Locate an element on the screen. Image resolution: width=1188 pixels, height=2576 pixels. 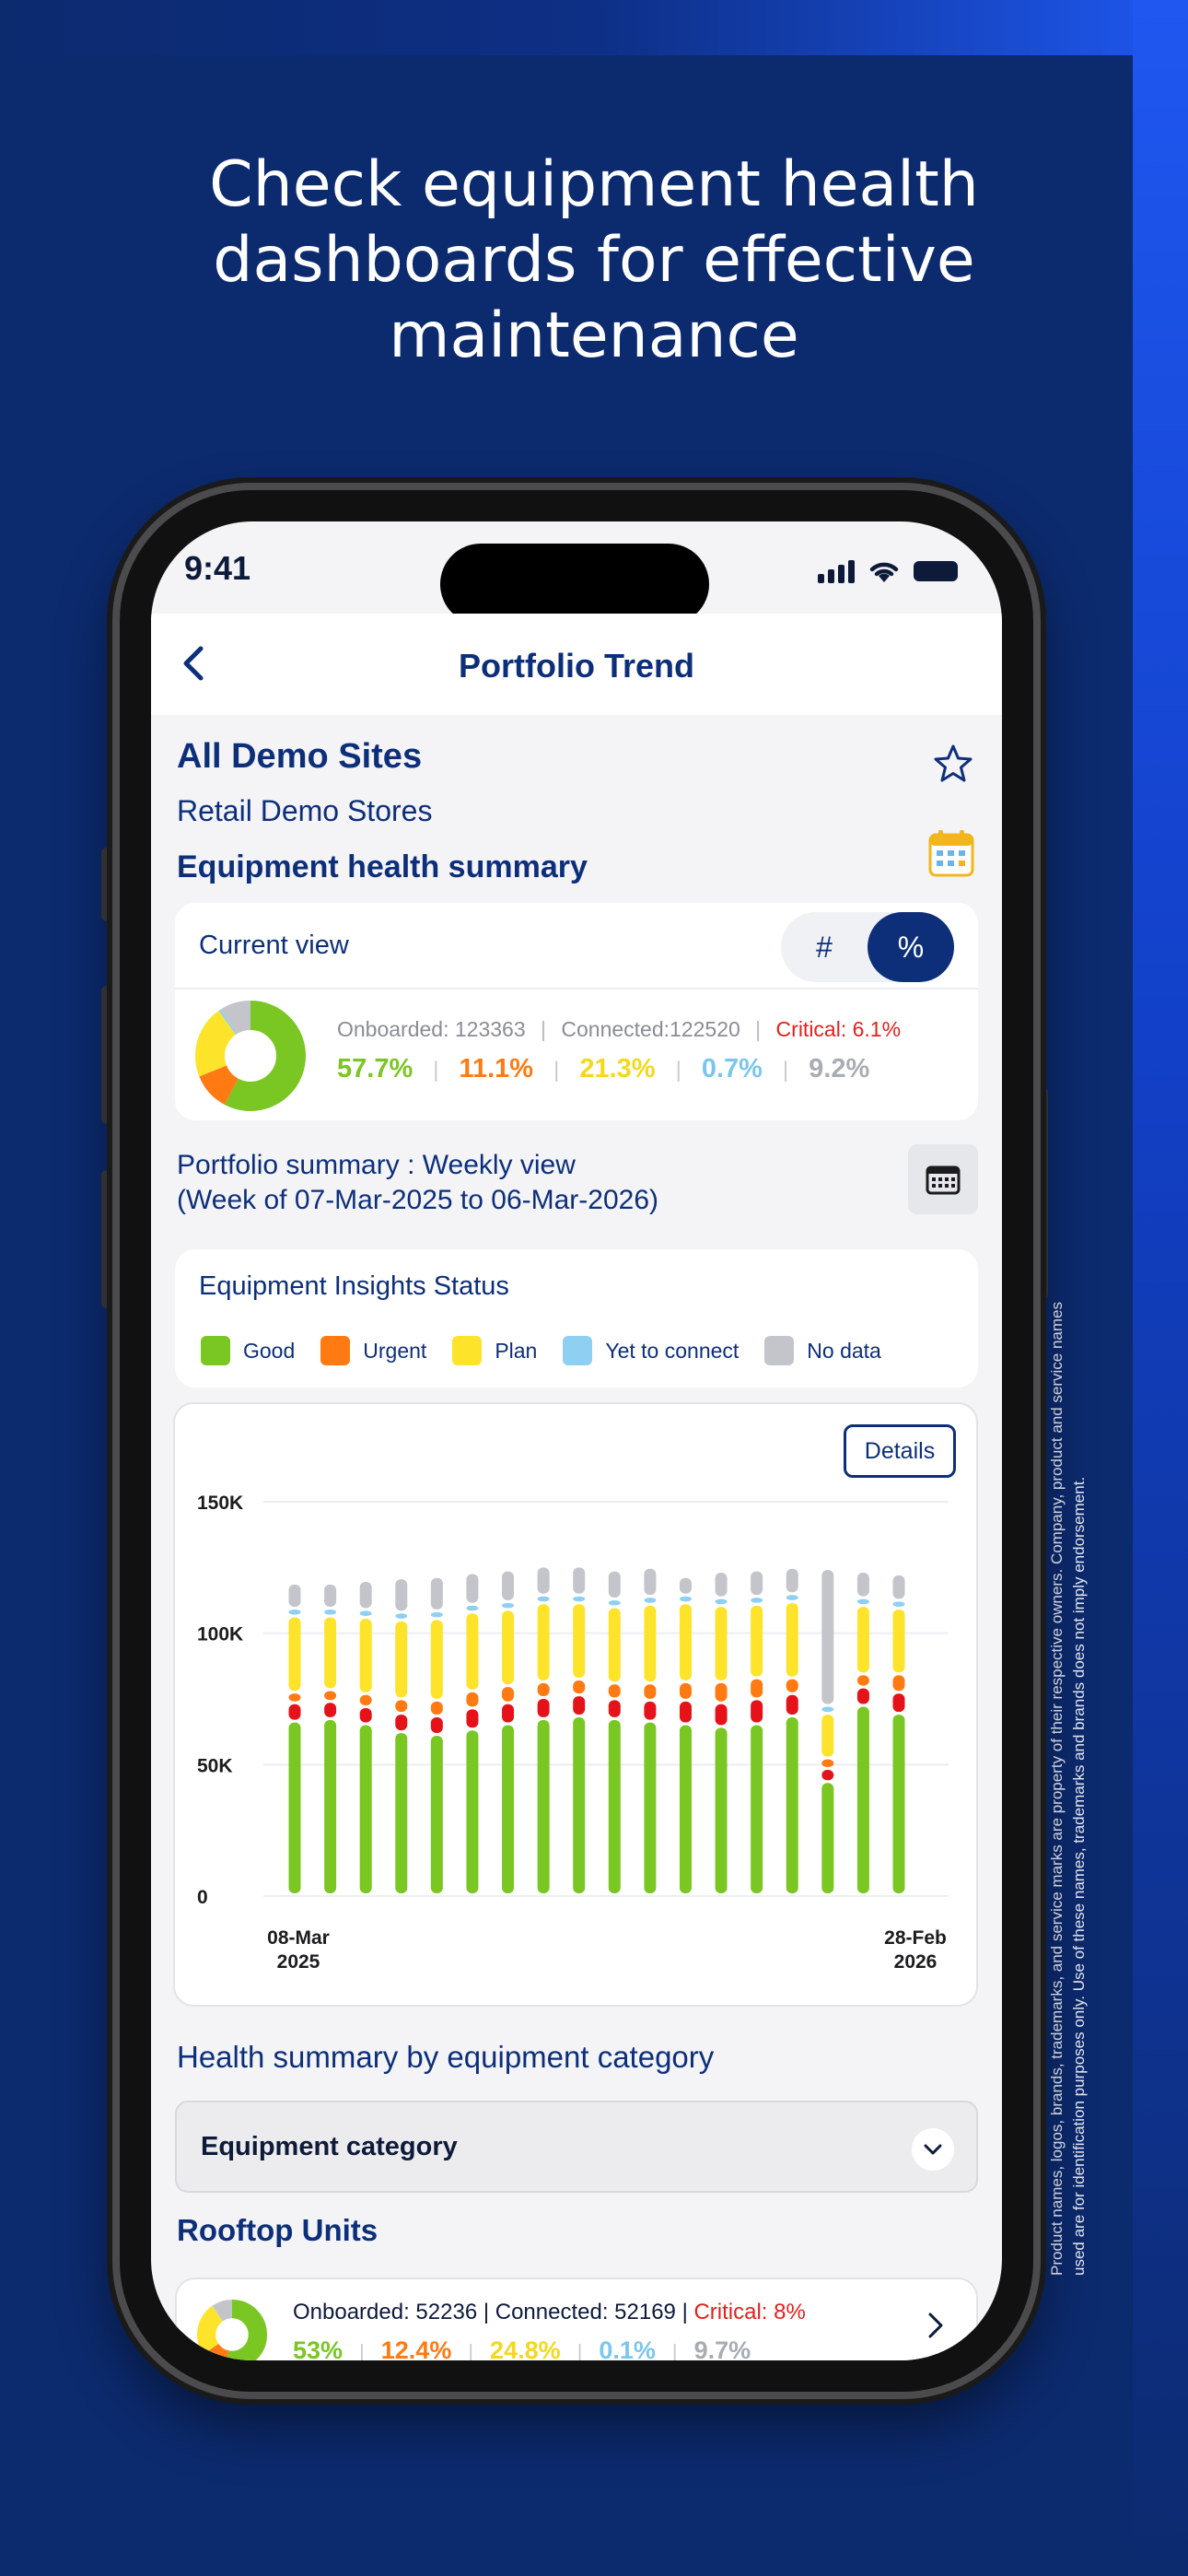
bar-15-urgent is located at coordinates (827, 1763).